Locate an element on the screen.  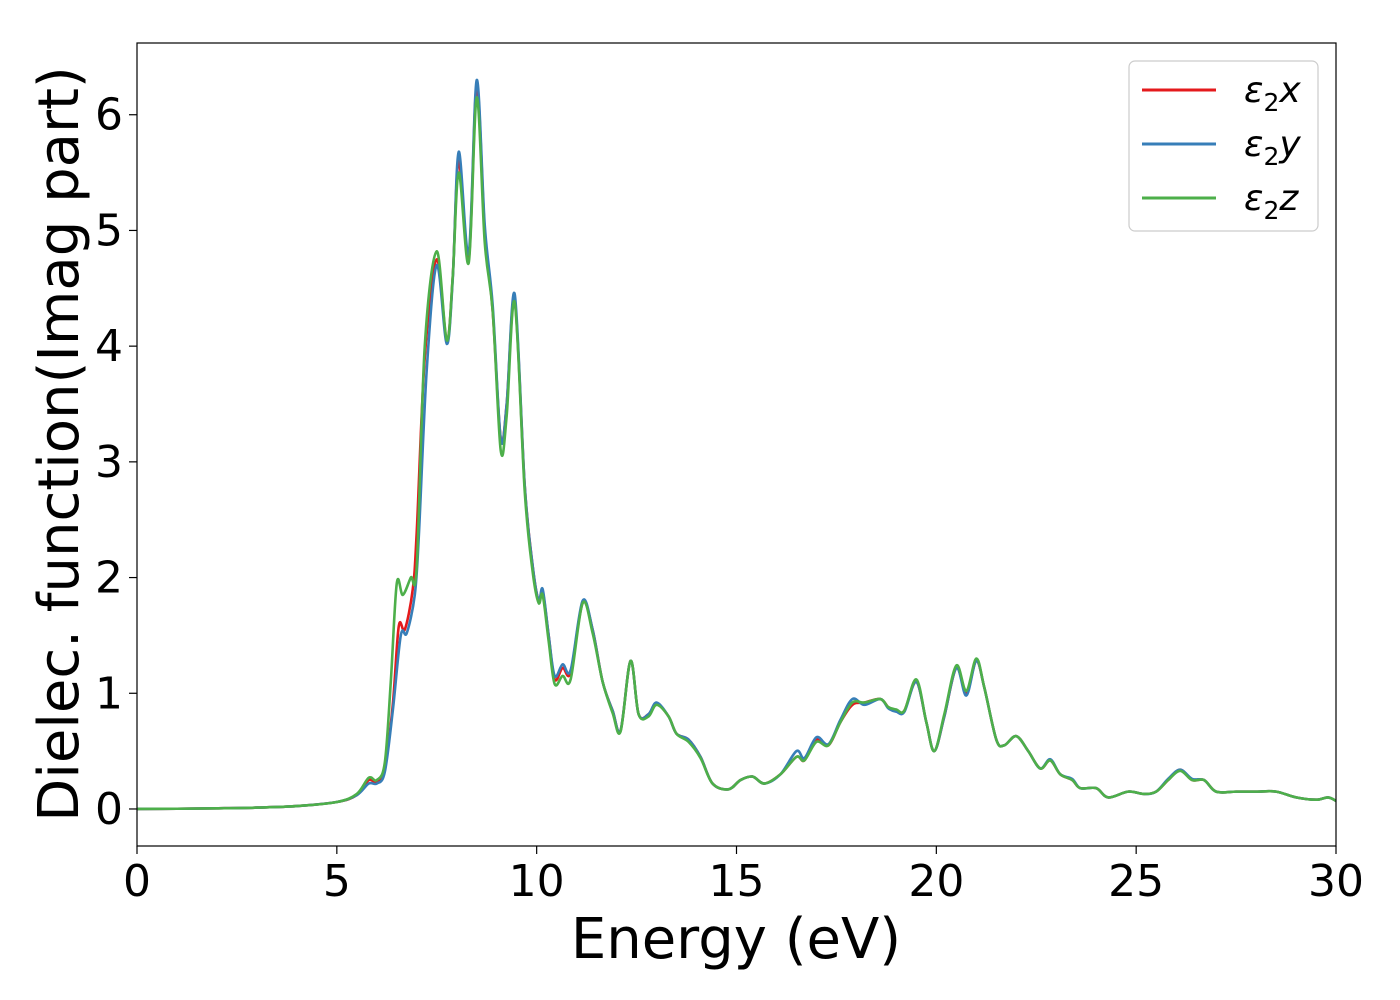
y-axis: 0 1 2 3 4 5 6 is located at coordinates (116, 462).